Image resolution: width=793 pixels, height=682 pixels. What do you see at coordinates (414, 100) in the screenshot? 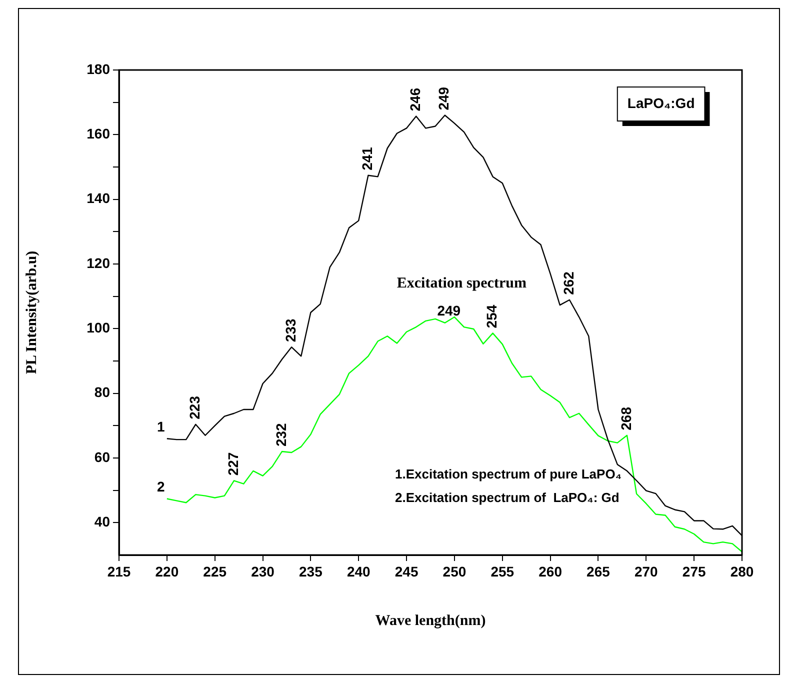
I see `annotation: 246` at bounding box center [414, 100].